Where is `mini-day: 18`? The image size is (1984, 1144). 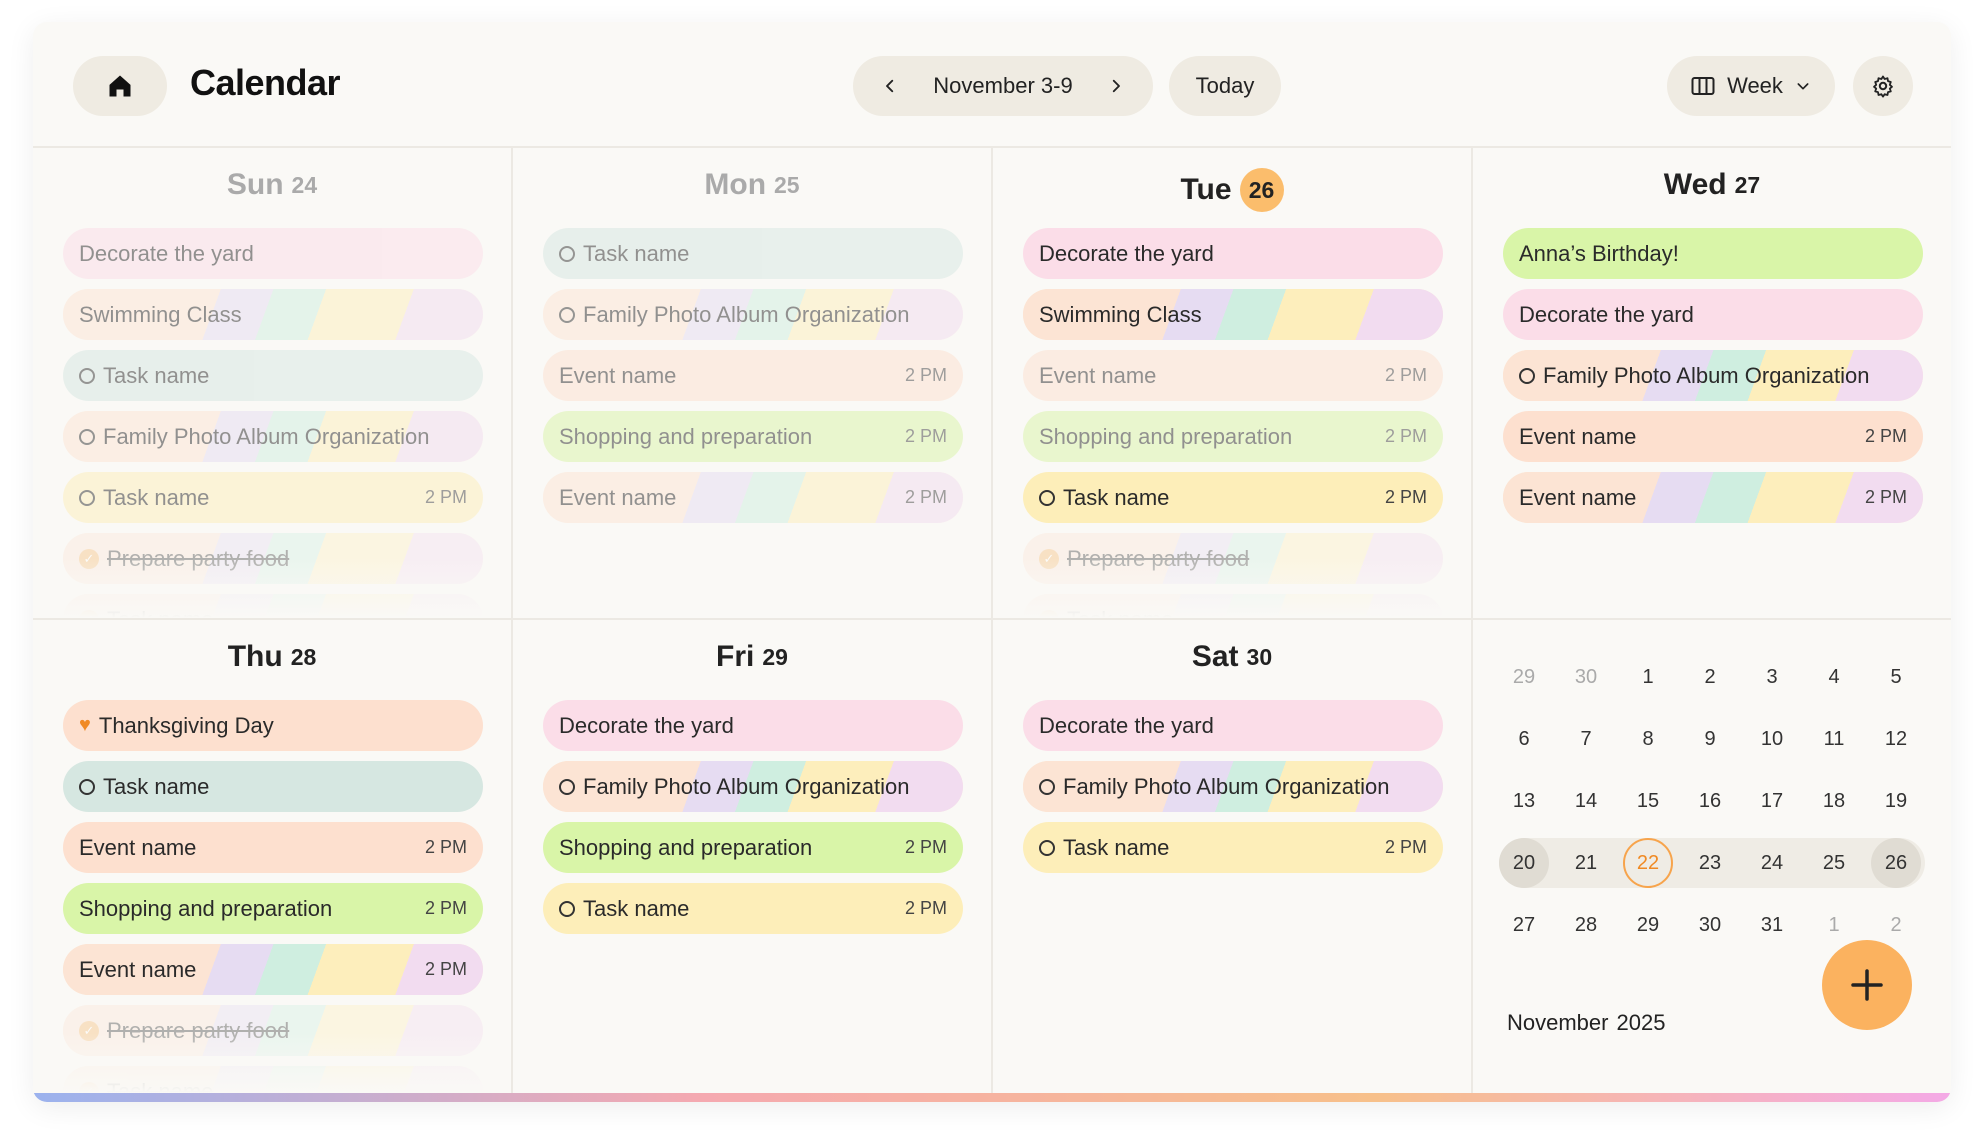
mini-day: 18 is located at coordinates (1834, 800).